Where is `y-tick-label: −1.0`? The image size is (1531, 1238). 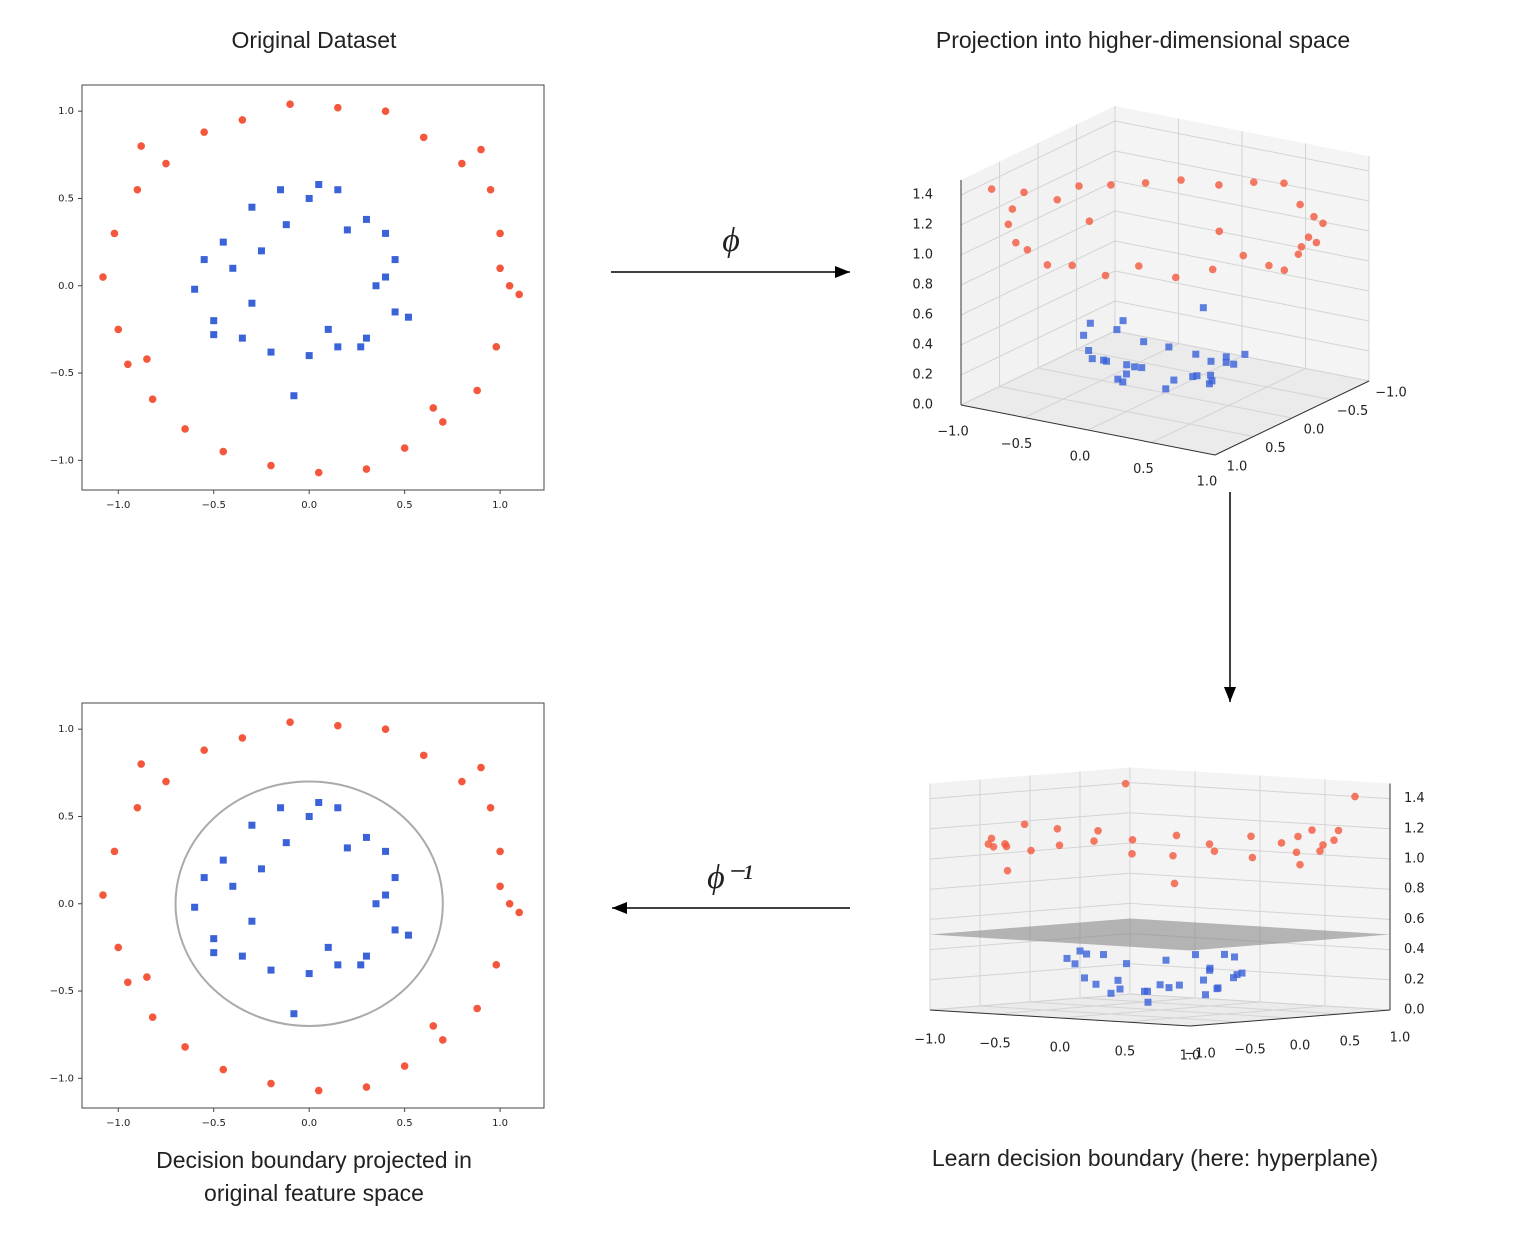 y-tick-label: −1.0 is located at coordinates (1200, 1054).